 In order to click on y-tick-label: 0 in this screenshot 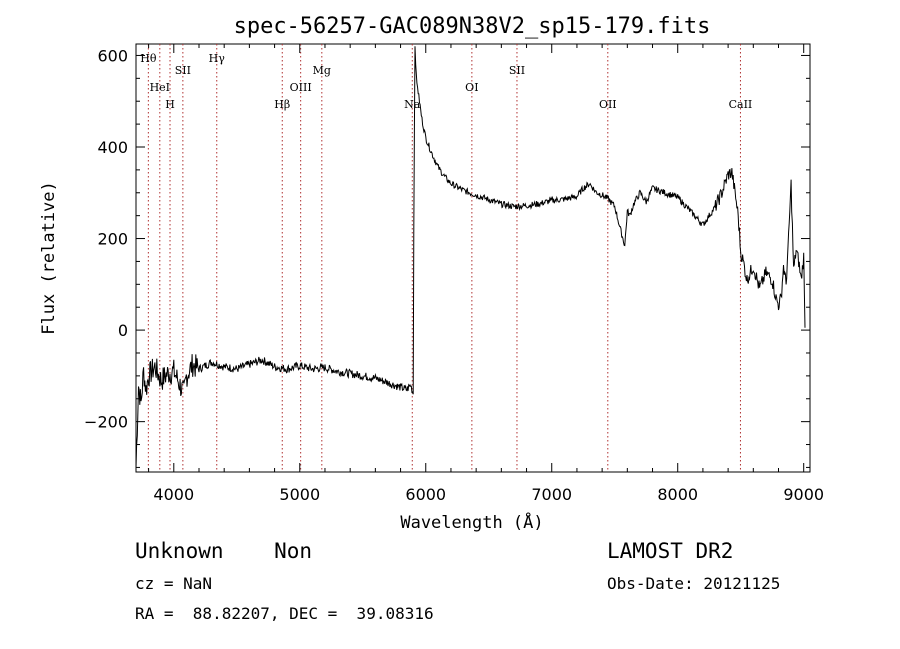, I will do `click(123, 330)`.